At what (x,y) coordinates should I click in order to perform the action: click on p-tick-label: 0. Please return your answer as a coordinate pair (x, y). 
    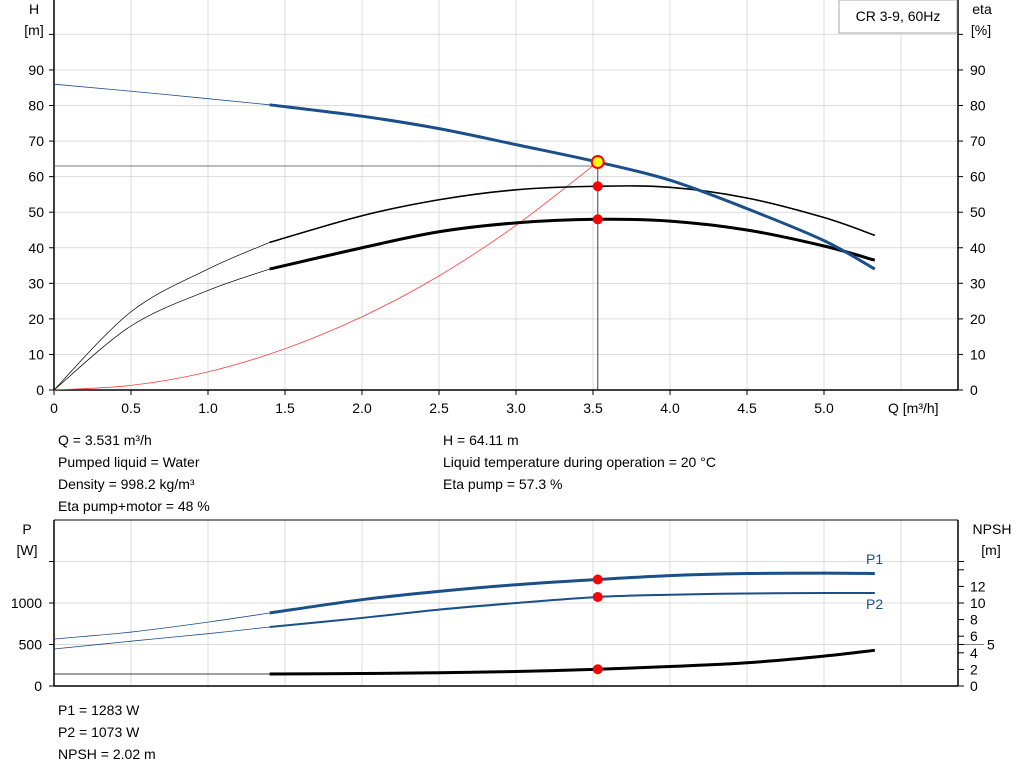
    Looking at the image, I should click on (38, 686).